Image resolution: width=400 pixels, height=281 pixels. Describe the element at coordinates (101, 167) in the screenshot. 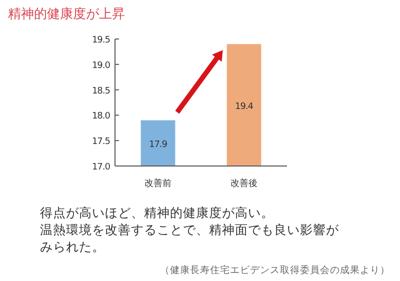

I see `y-tick-label: 17.0` at that location.